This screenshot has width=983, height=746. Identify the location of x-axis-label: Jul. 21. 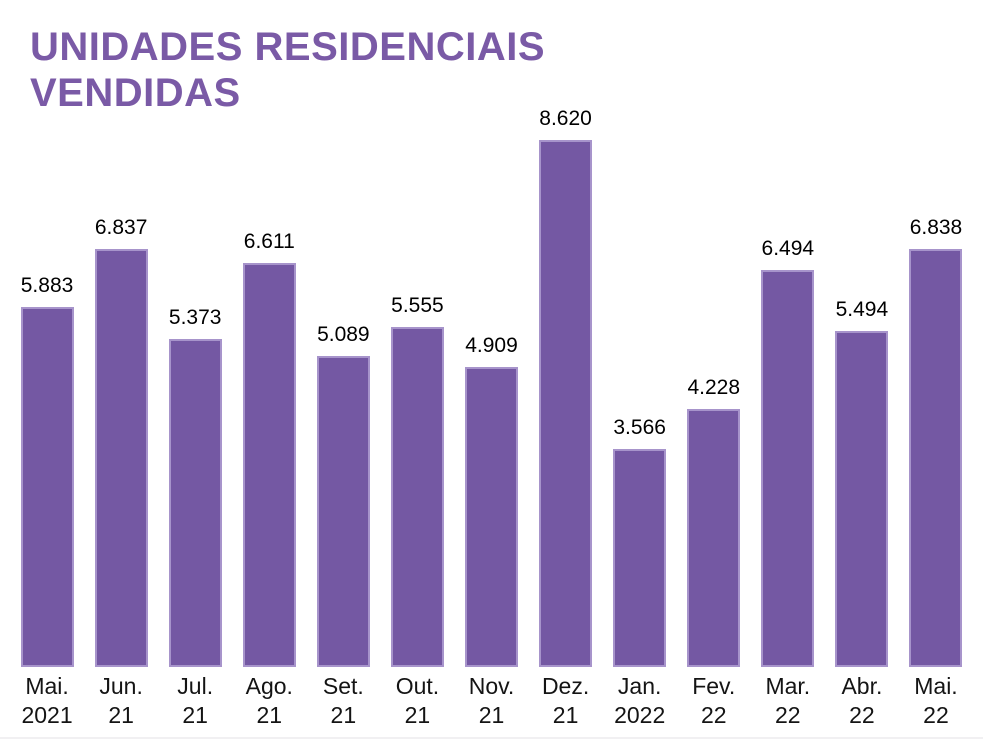
(195, 701).